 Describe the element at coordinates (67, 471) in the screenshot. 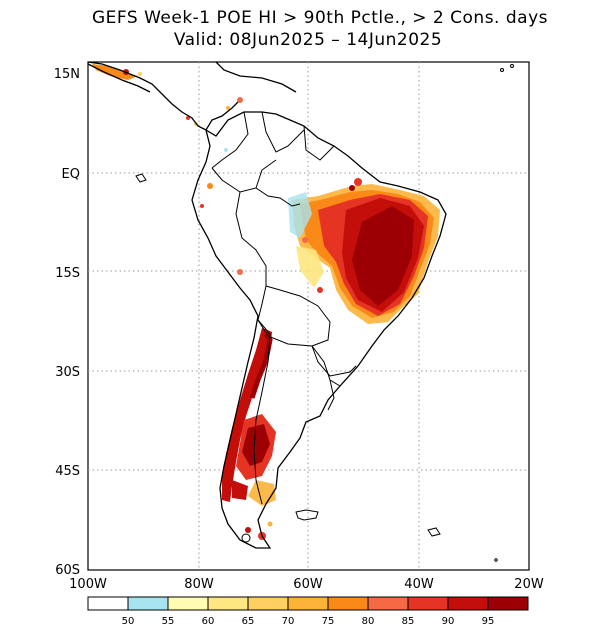

I see `lat-label-45s: 45S` at that location.